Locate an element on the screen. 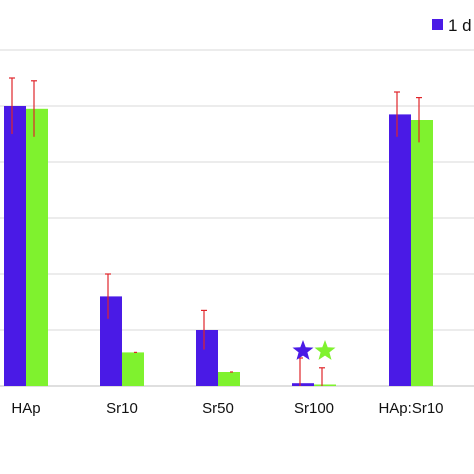 The image size is (474, 474). legend: 1 d is located at coordinates (452, 25).